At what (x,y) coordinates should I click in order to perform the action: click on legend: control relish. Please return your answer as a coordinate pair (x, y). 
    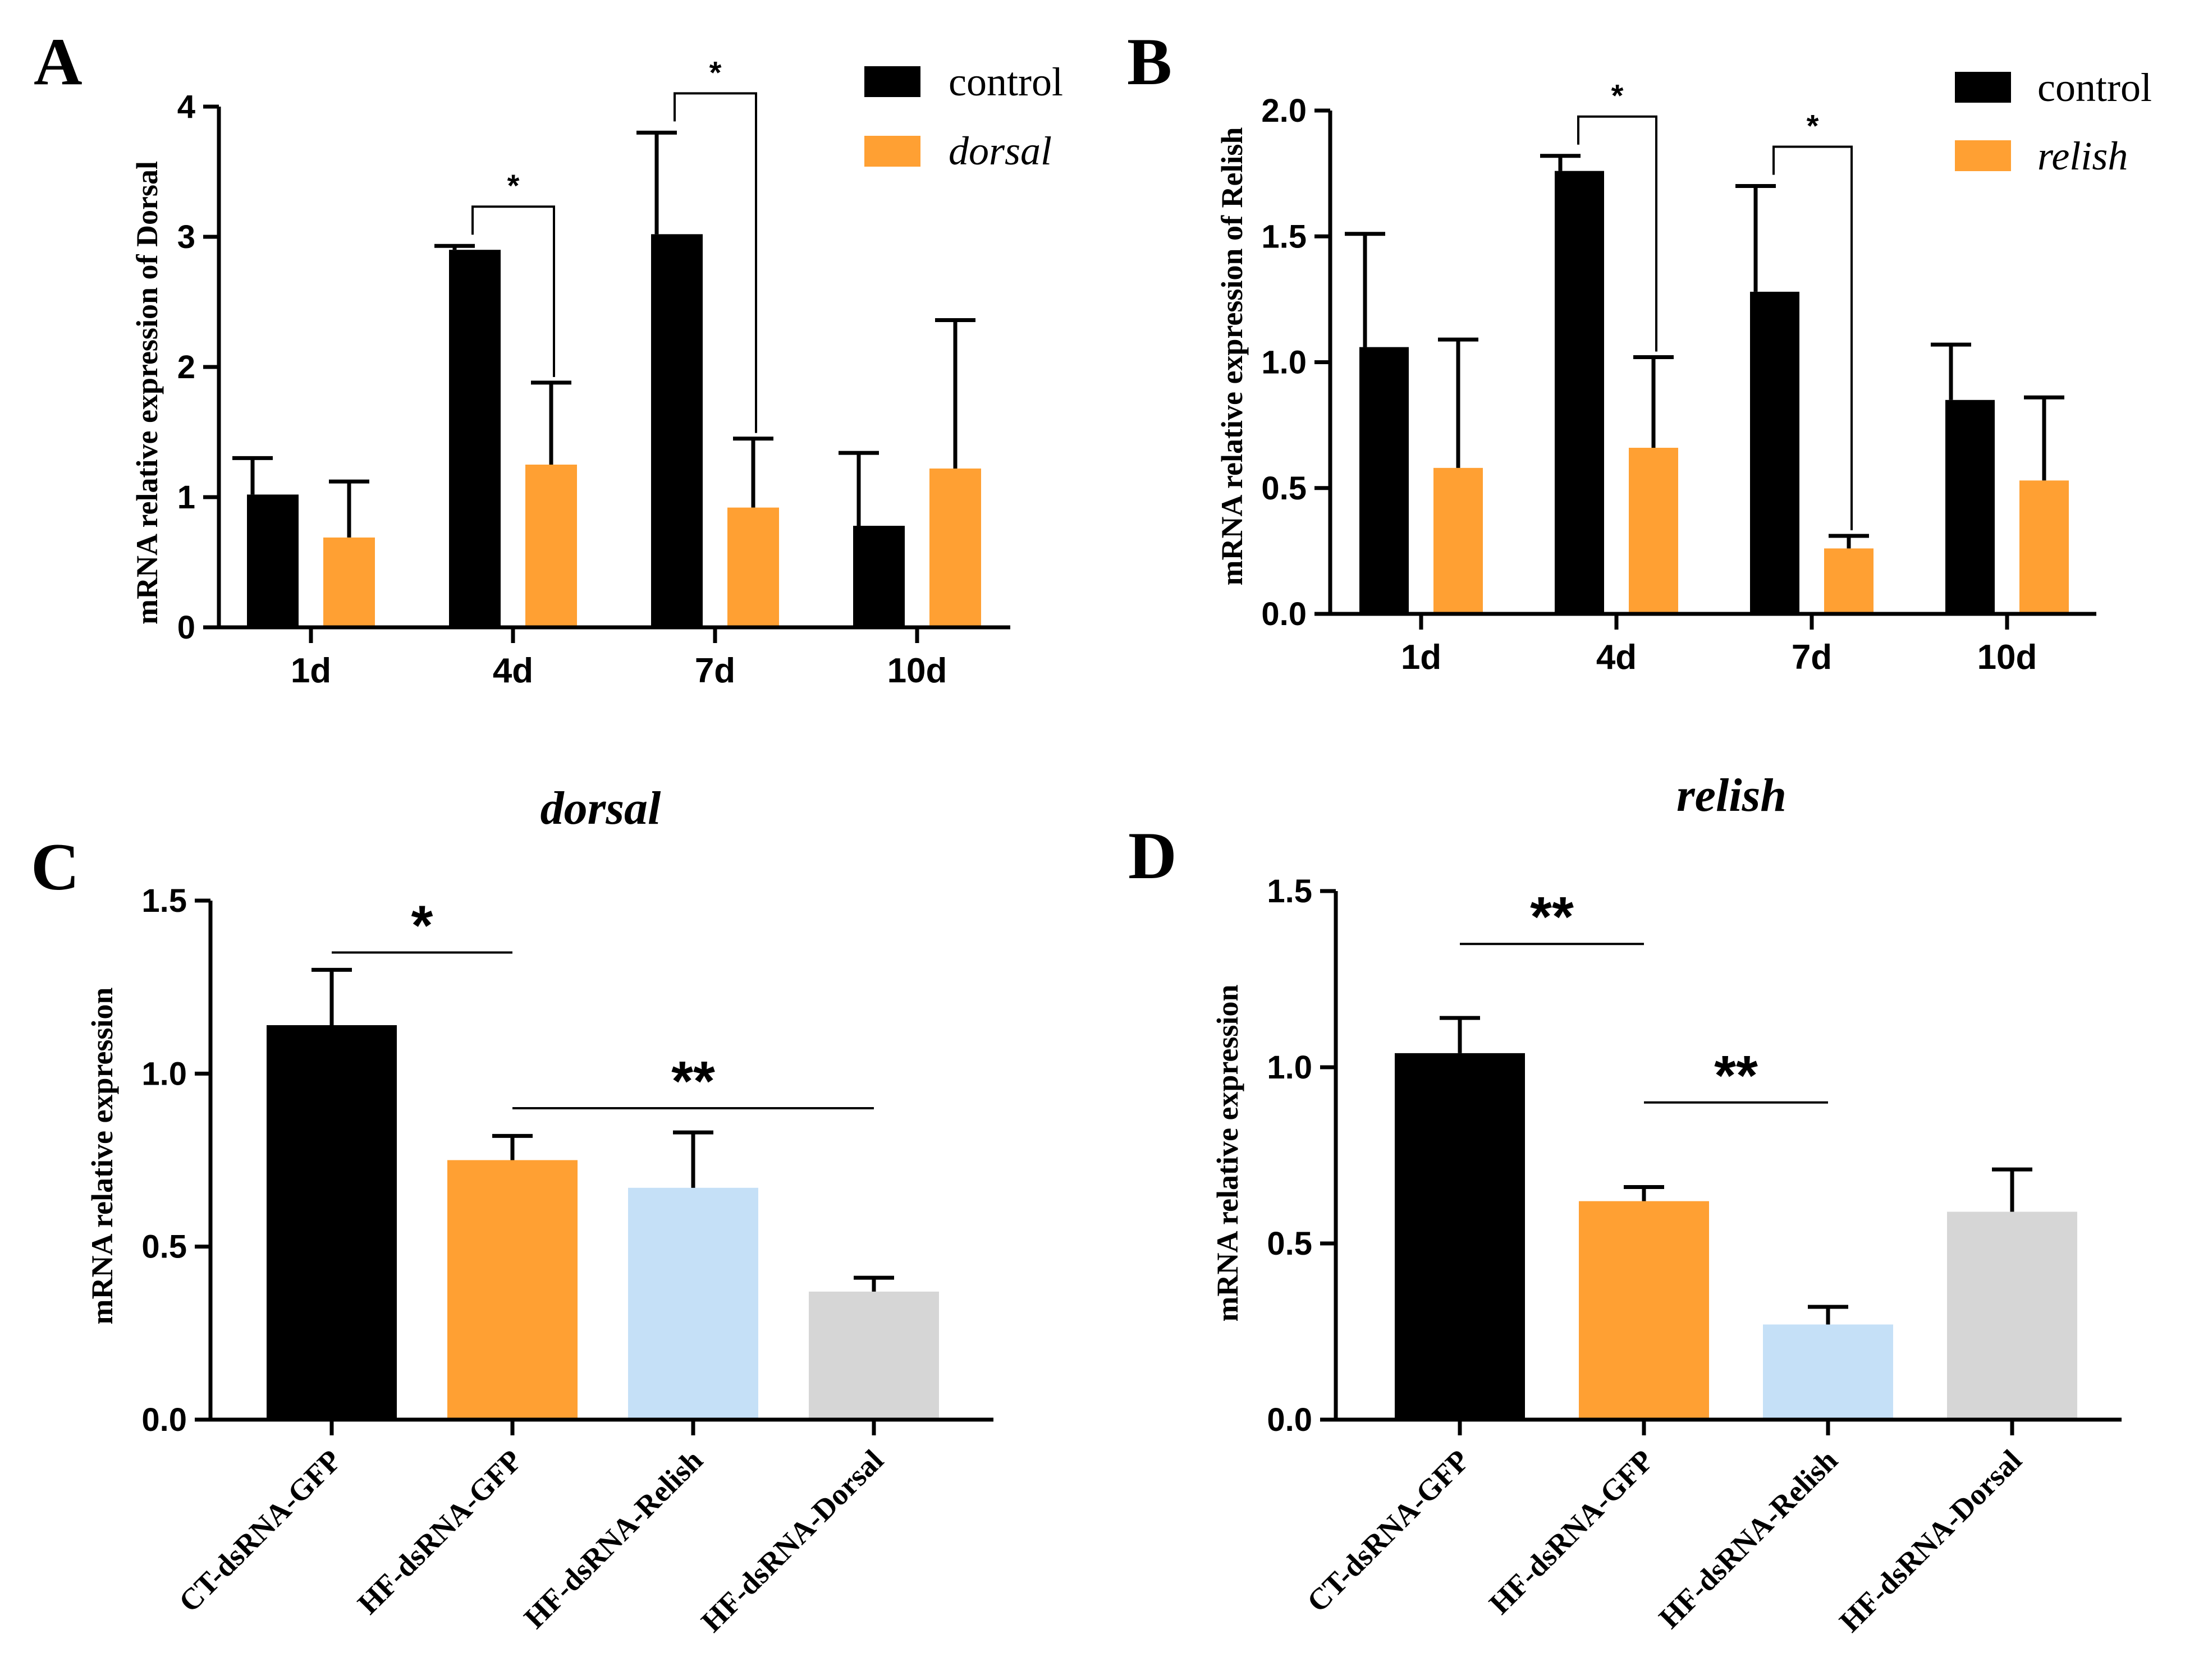
    Looking at the image, I should click on (2053, 122).